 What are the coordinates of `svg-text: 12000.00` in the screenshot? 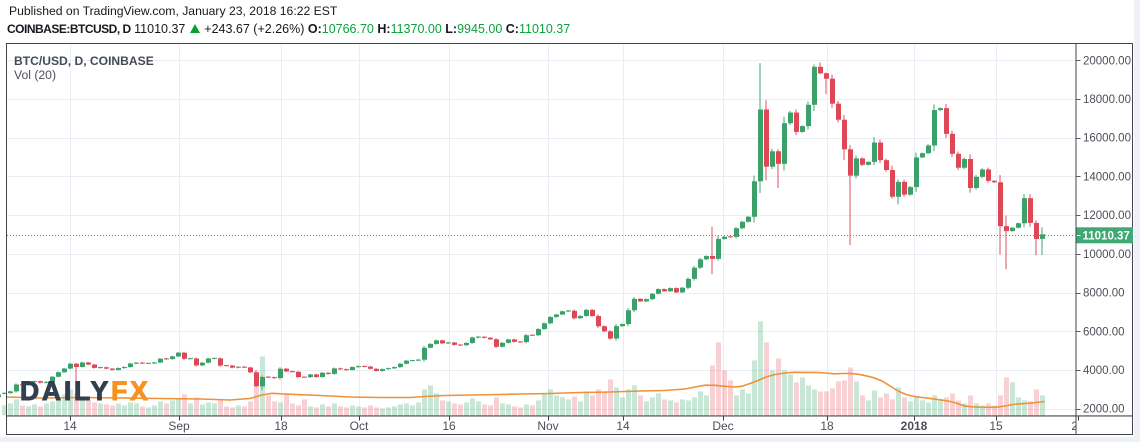 It's located at (1107, 216).